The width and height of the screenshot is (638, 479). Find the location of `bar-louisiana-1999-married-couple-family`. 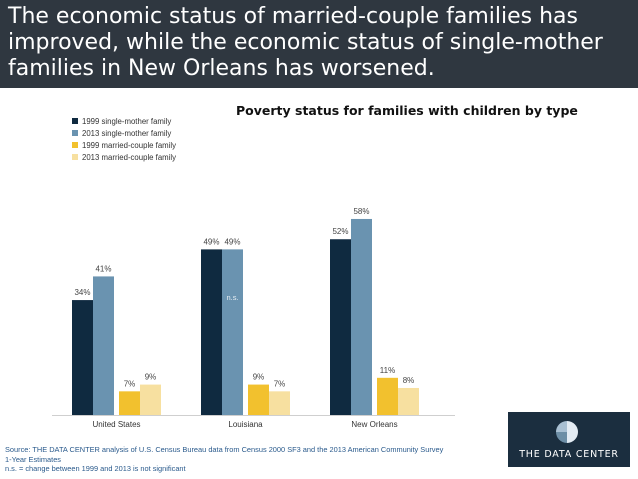

bar-louisiana-1999-married-couple-family is located at coordinates (258, 399).